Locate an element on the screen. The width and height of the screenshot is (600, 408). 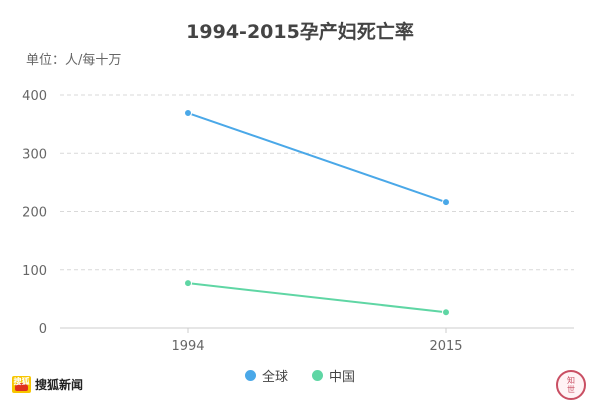
y-tick-label-300: 300 is located at coordinates (34, 154).